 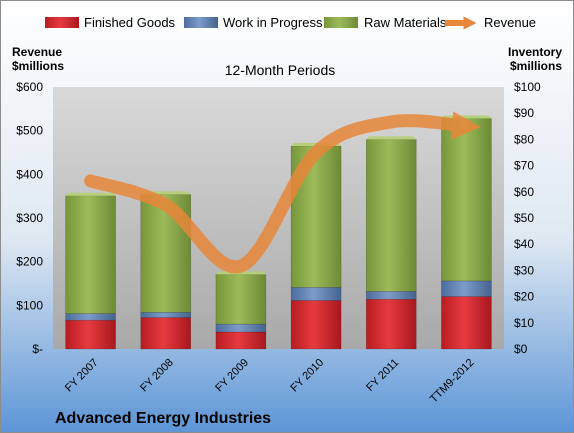 I want to click on bar-finished-goods-fy-2008, so click(x=166, y=333).